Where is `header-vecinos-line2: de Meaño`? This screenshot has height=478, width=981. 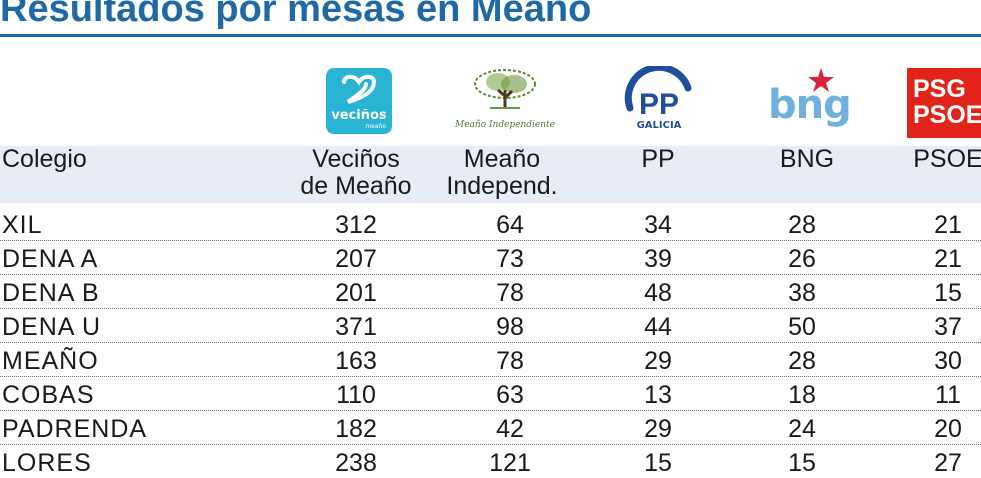
header-vecinos-line2: de Meaño is located at coordinates (356, 186).